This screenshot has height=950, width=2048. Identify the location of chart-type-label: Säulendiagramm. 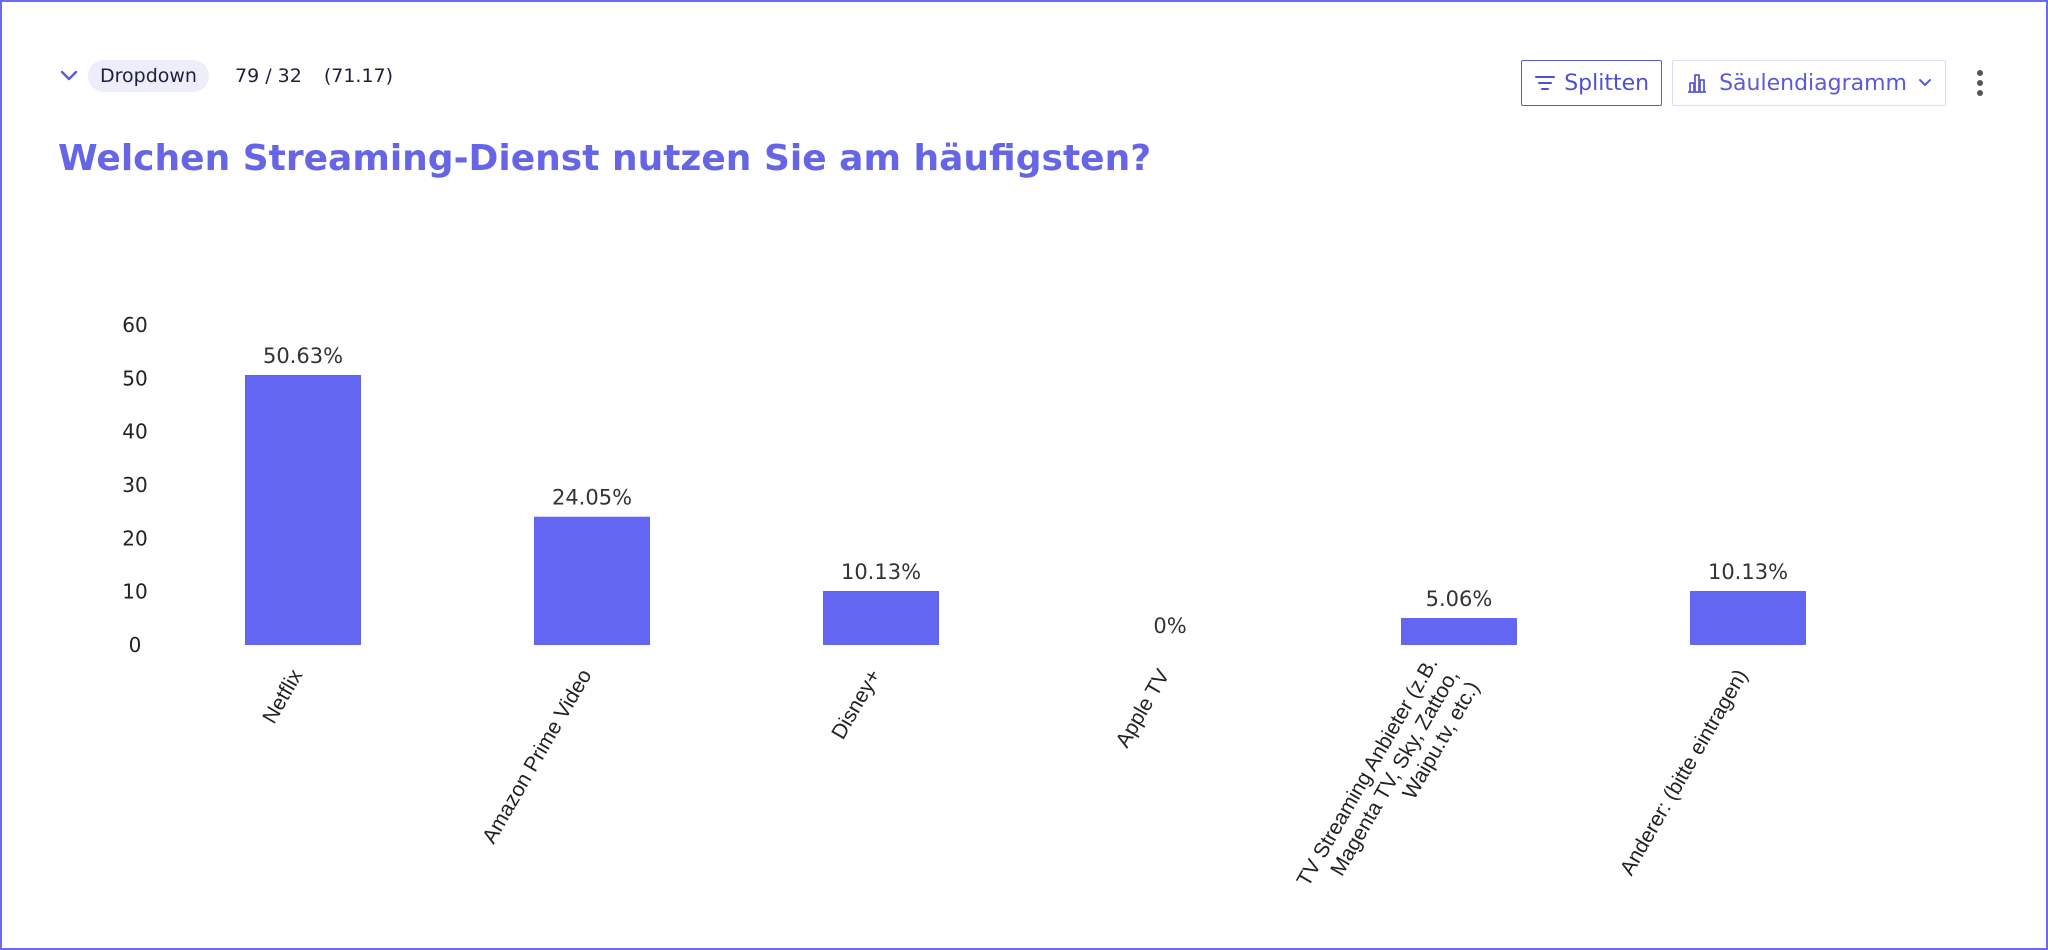
(1813, 83).